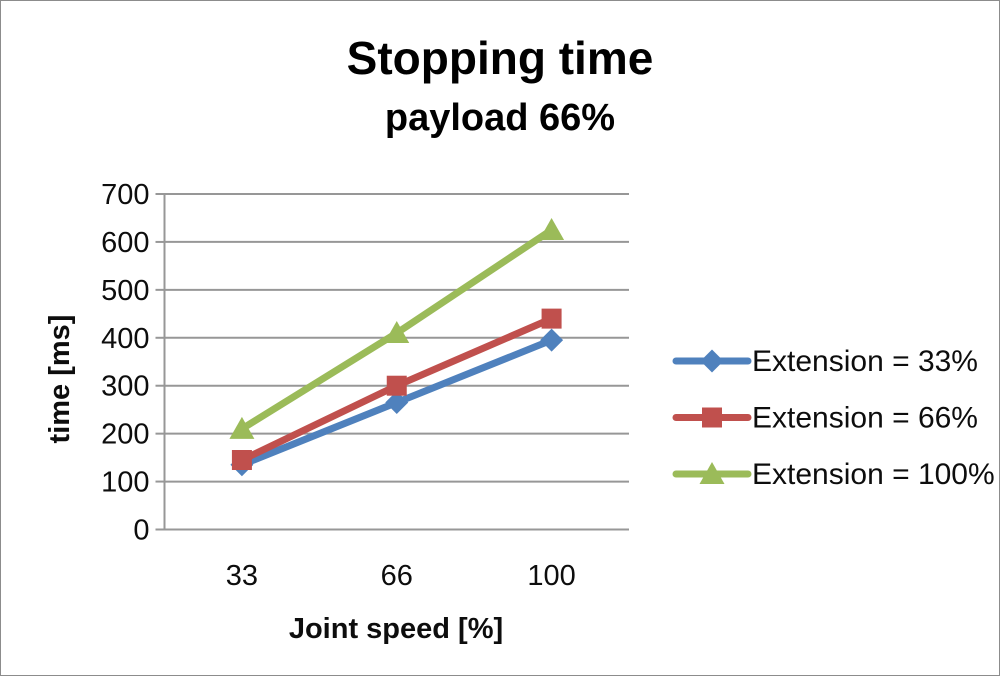 The height and width of the screenshot is (676, 1000). I want to click on y-axis-title: time [ms], so click(60, 379).